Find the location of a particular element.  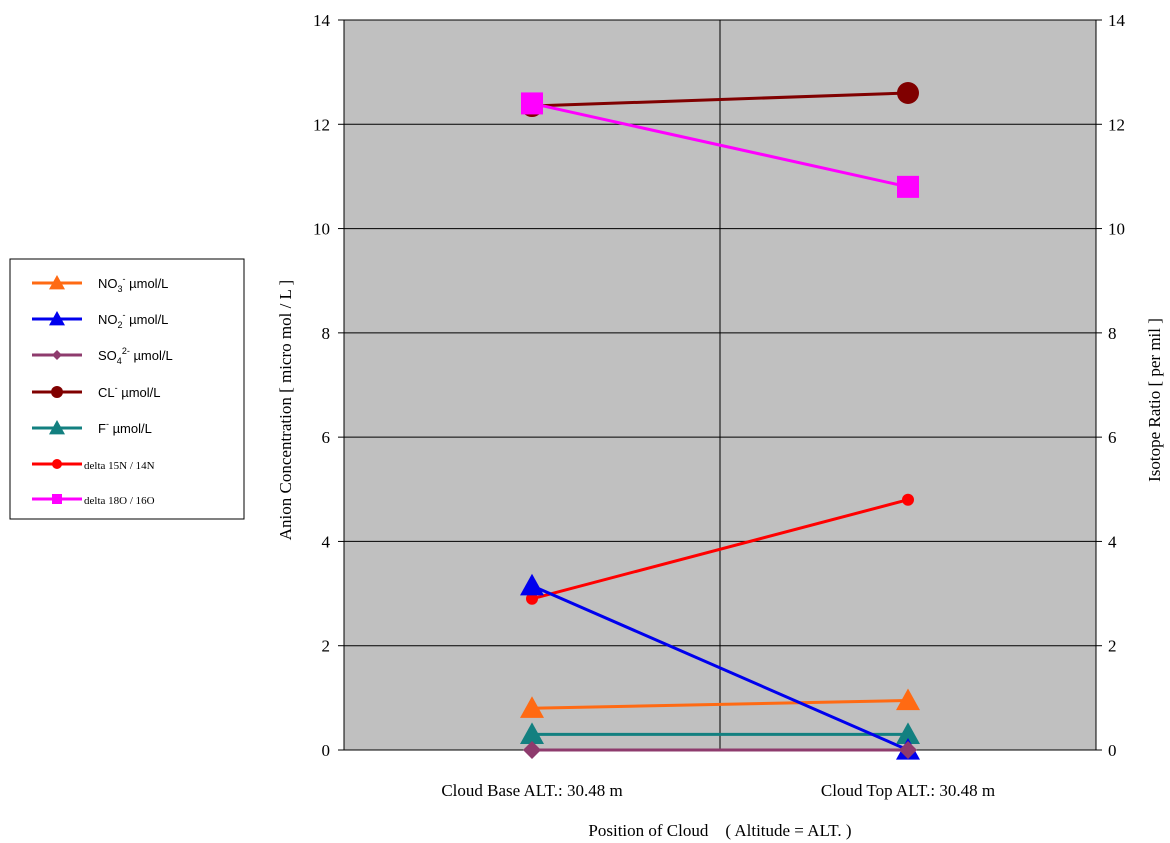

legend-entry: SO42- µmol/L is located at coordinates (102, 356).